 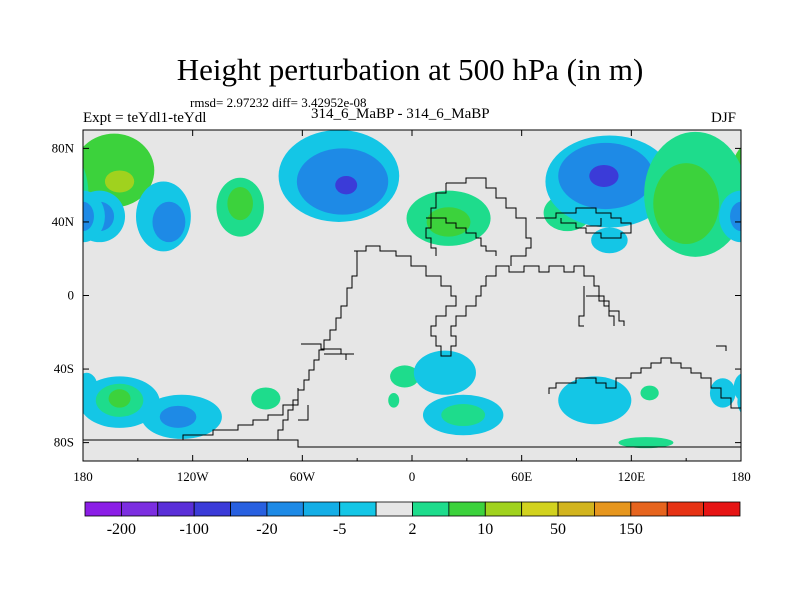 What do you see at coordinates (724, 118) in the screenshot?
I see `season-label: DJF` at bounding box center [724, 118].